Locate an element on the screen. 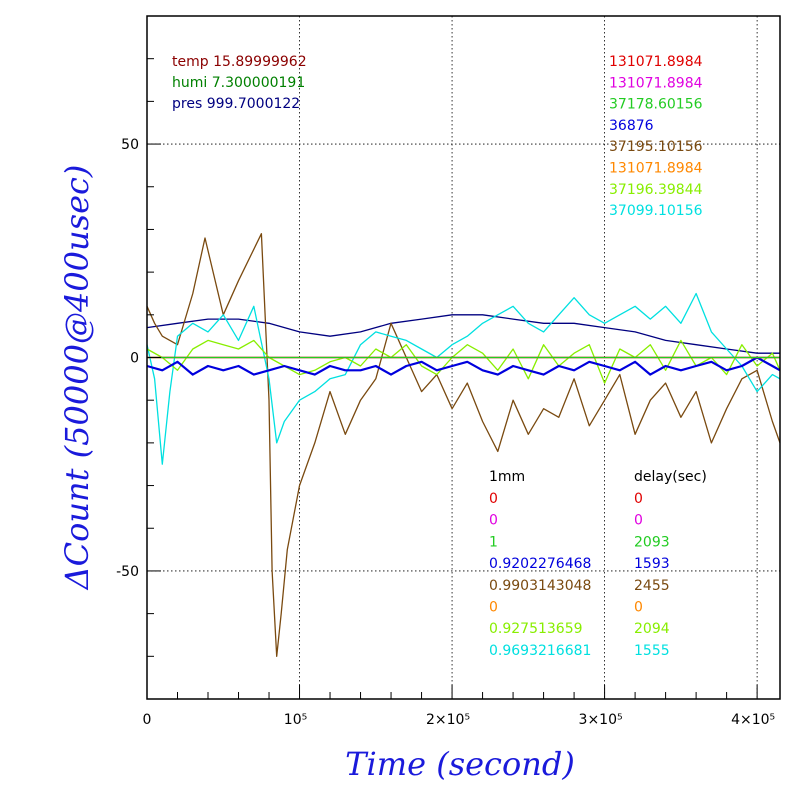 The image size is (797, 797). table-cell-1mm: 0.9903143048 is located at coordinates (540, 586).